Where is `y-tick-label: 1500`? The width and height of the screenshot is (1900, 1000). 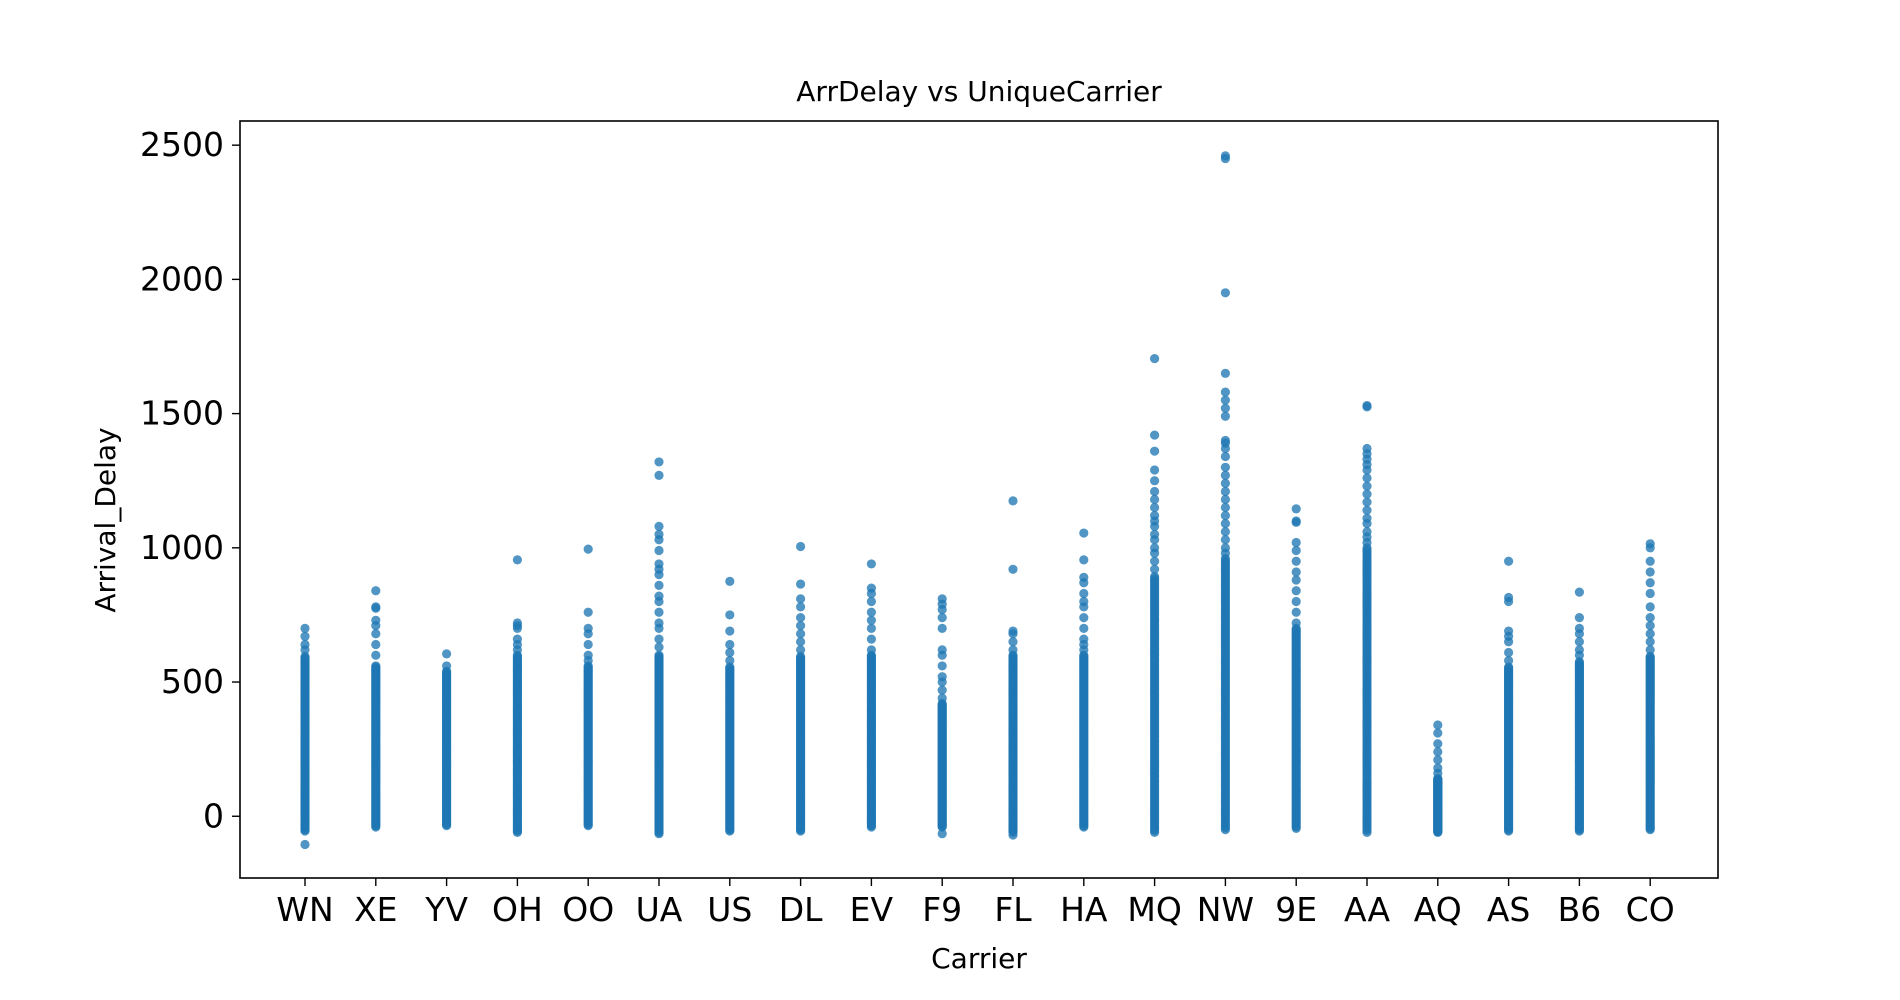
y-tick-label: 1500 is located at coordinates (182, 413).